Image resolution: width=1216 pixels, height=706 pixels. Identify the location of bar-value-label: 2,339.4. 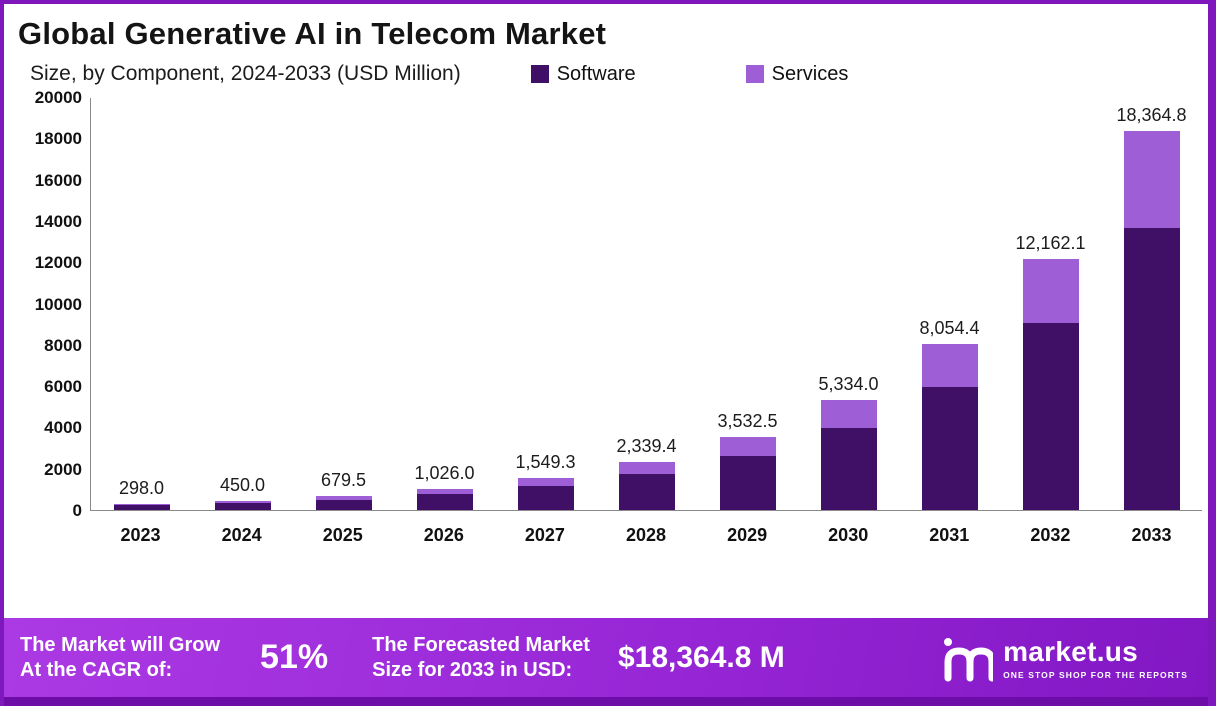
(646, 445).